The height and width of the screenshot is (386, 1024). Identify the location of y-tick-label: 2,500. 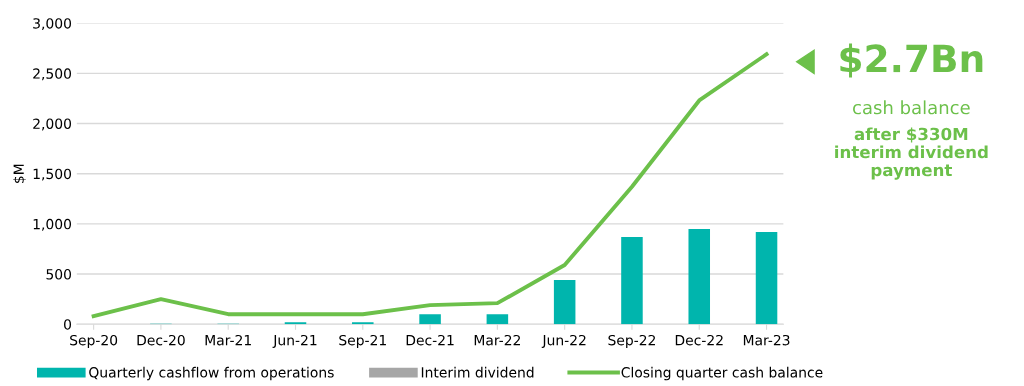
(52, 74).